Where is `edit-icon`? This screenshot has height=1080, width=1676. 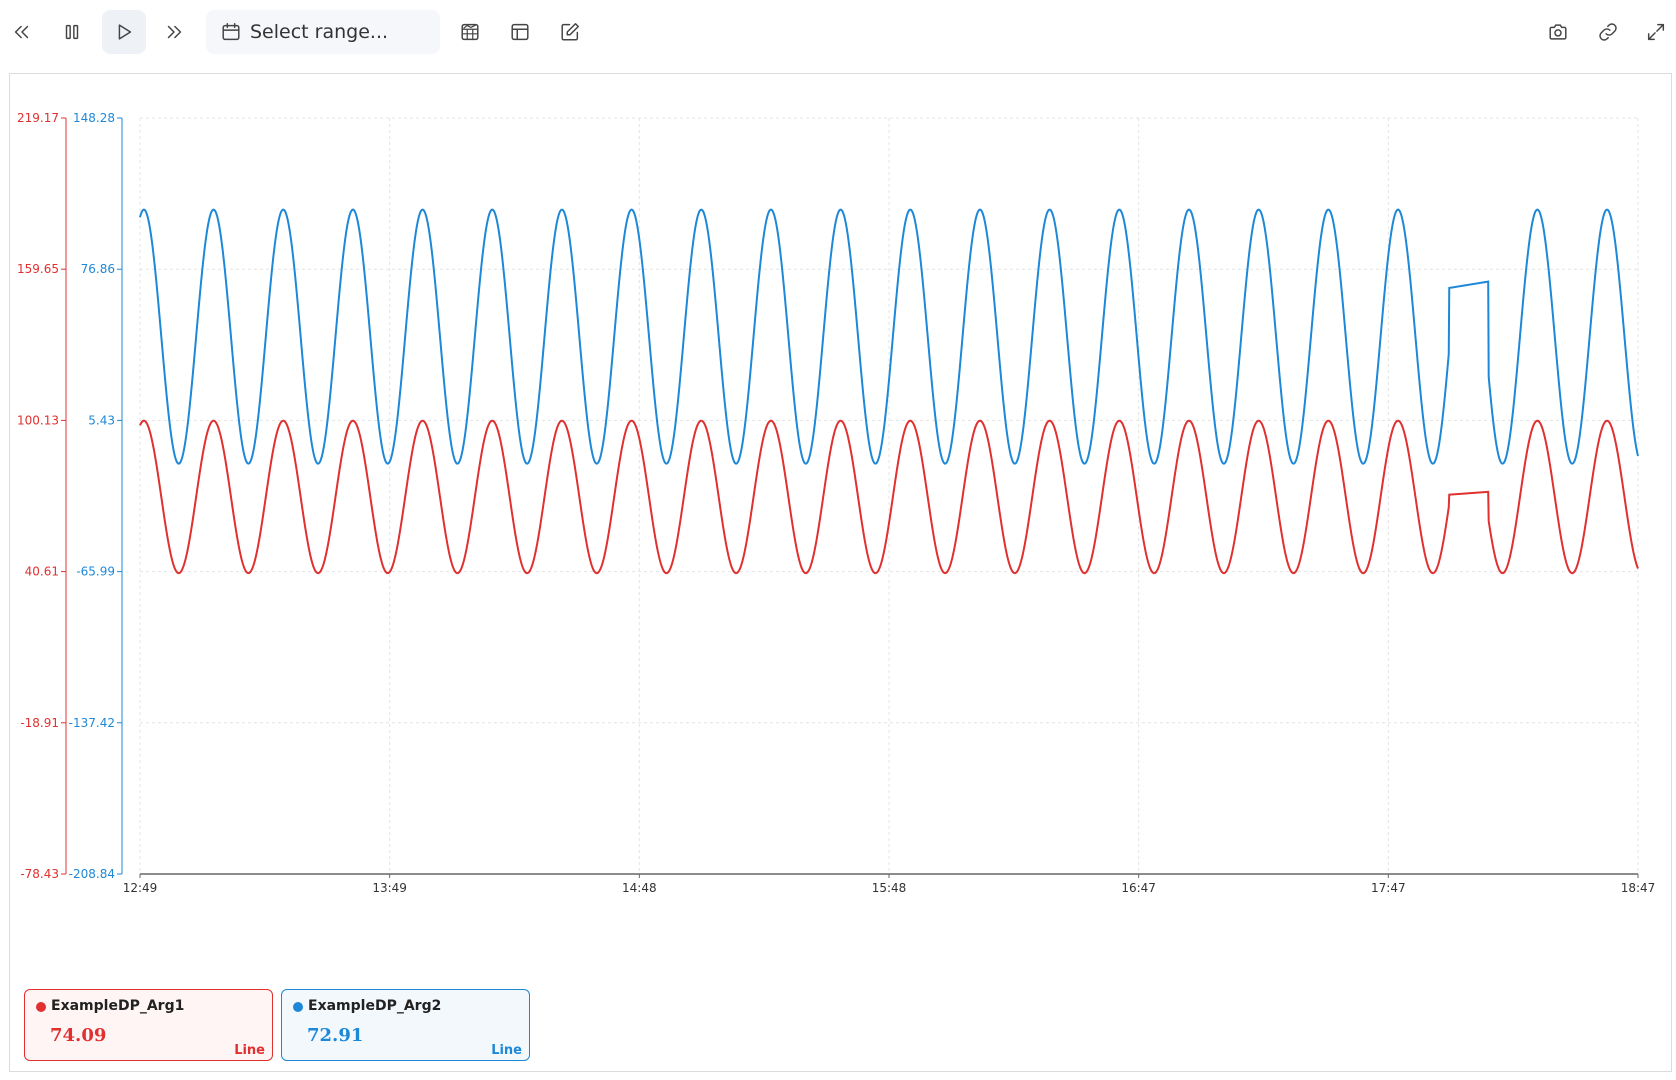 edit-icon is located at coordinates (570, 32).